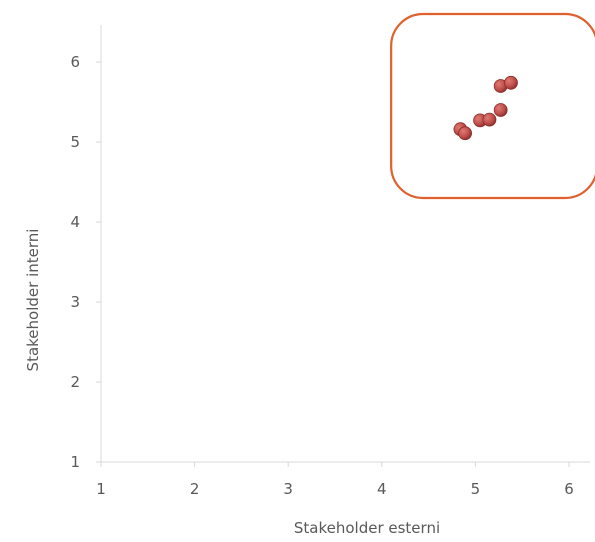  Describe the element at coordinates (75, 62) in the screenshot. I see `y-tick-label: 6` at that location.